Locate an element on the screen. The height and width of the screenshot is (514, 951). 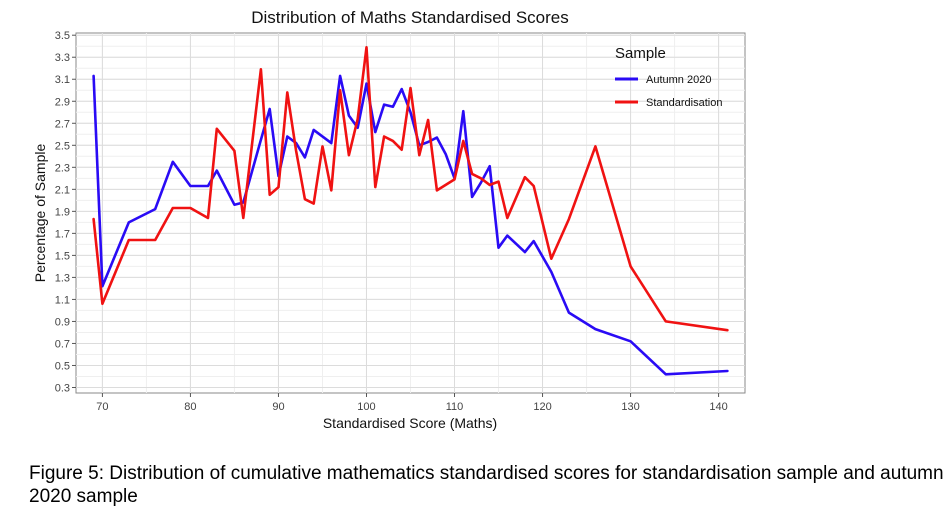
y-tick-label: 2.1 is located at coordinates (62, 190).